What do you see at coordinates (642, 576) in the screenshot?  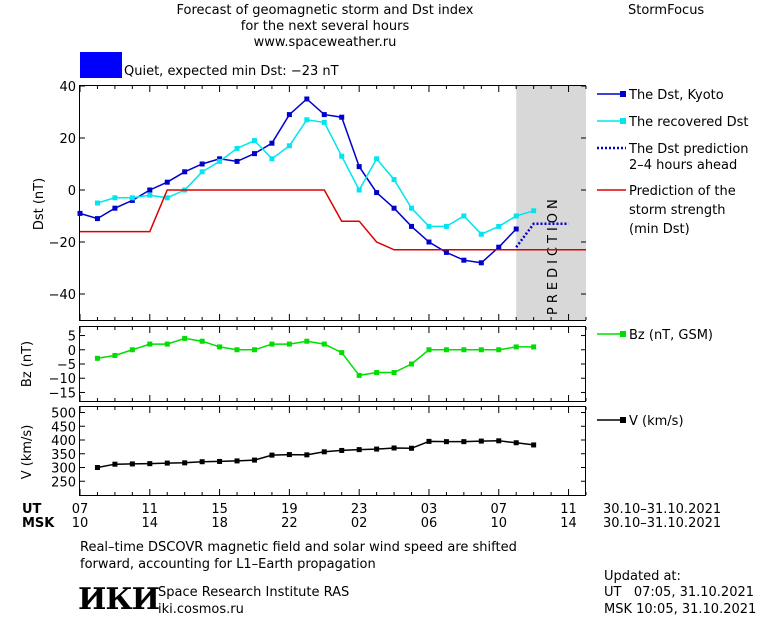 I see `updated-label: Updated at:` at bounding box center [642, 576].